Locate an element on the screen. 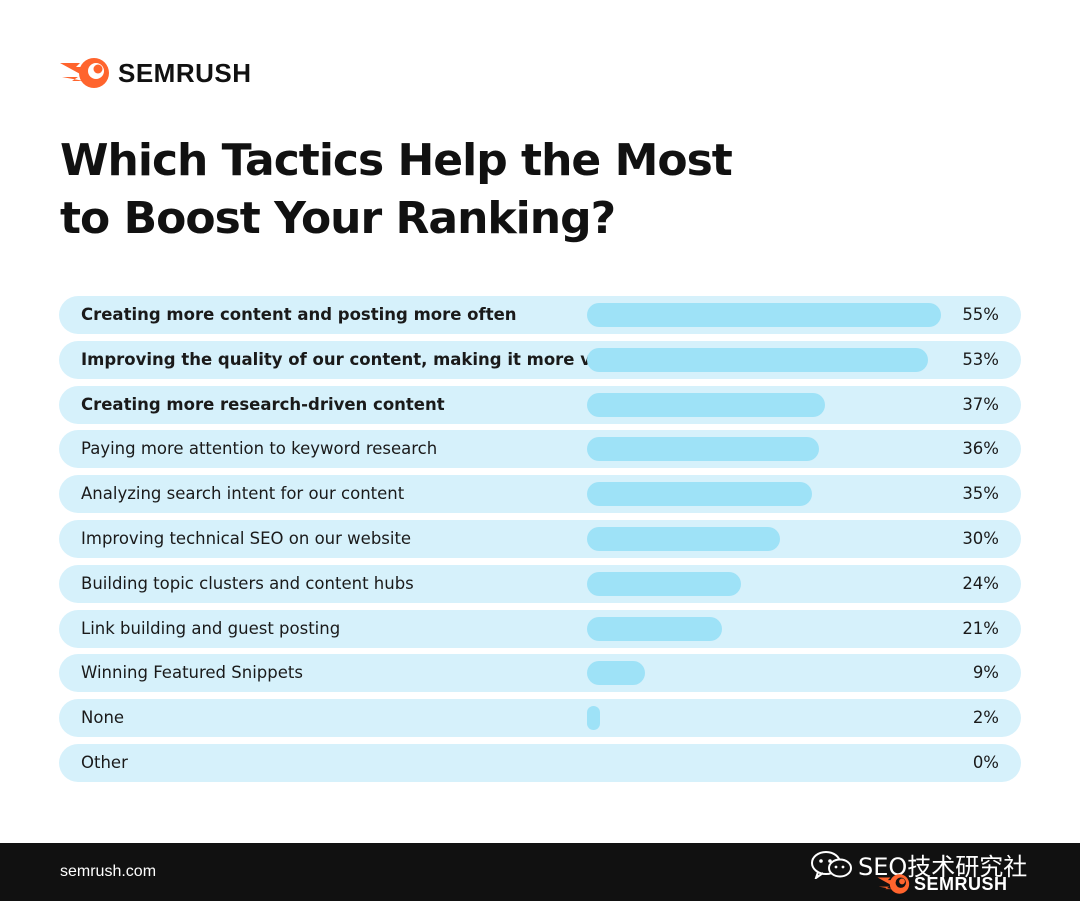 This screenshot has height=901, width=1080. category-label: Creating more research-driven content is located at coordinates (263, 404).